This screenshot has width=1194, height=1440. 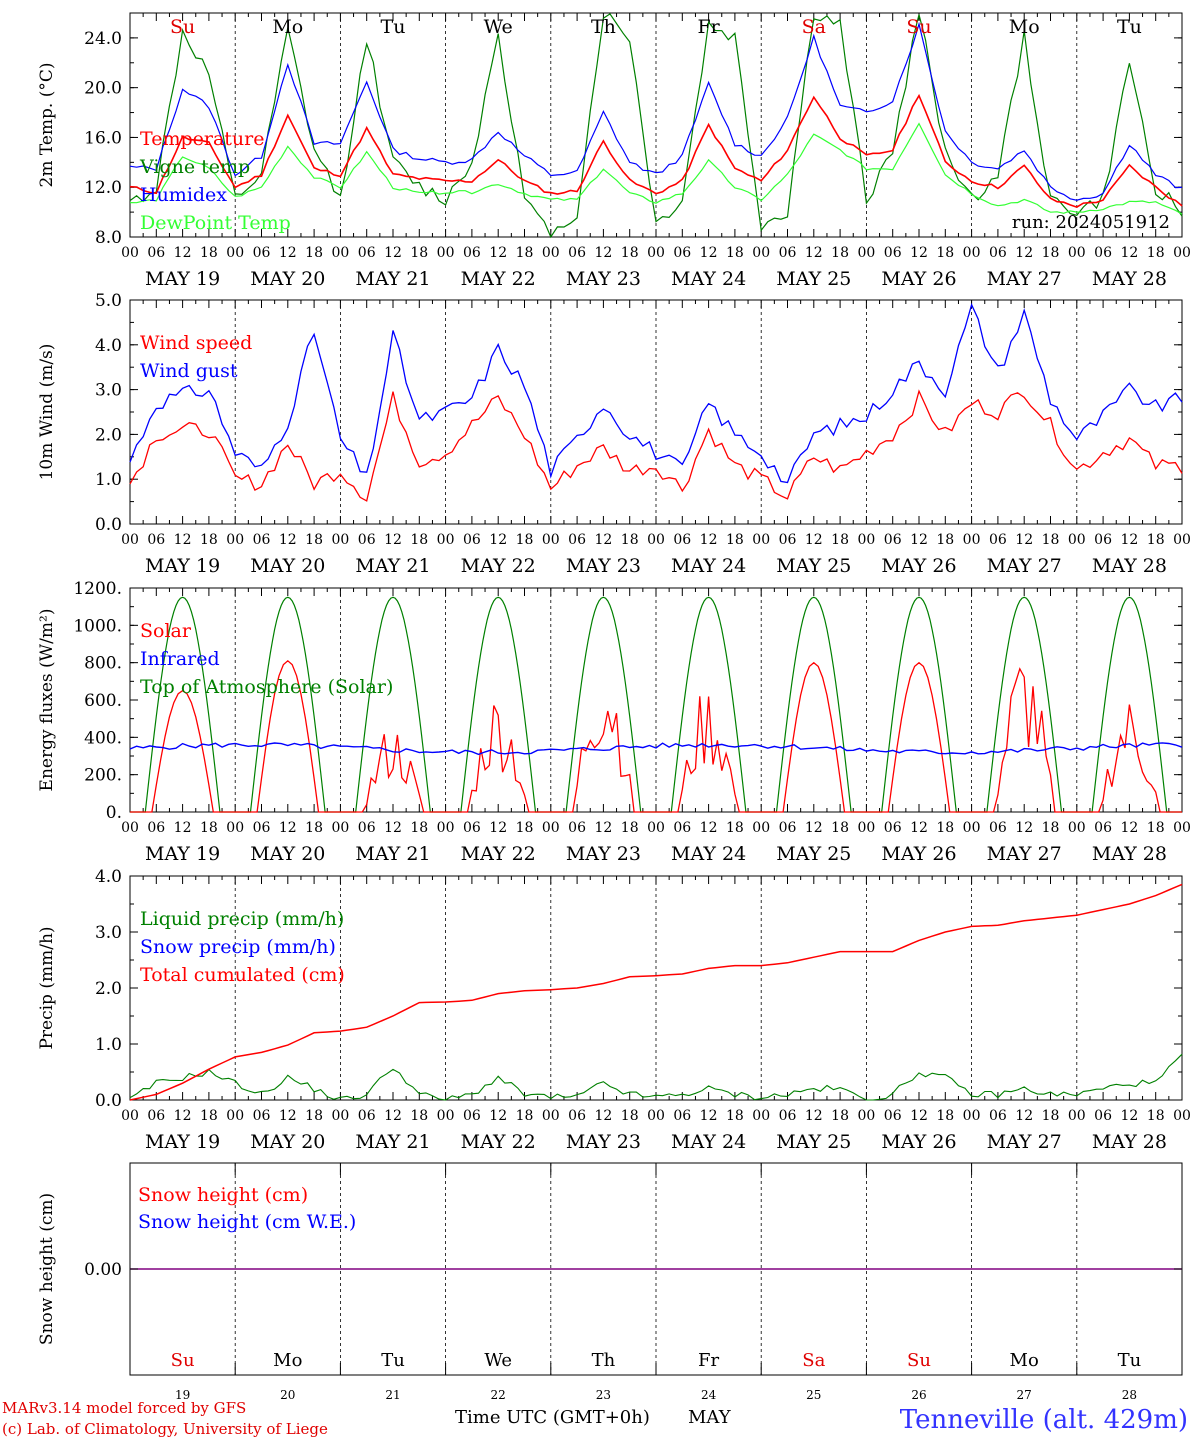 I want to click on y-tick-label: 1.0, so click(x=108, y=1045).